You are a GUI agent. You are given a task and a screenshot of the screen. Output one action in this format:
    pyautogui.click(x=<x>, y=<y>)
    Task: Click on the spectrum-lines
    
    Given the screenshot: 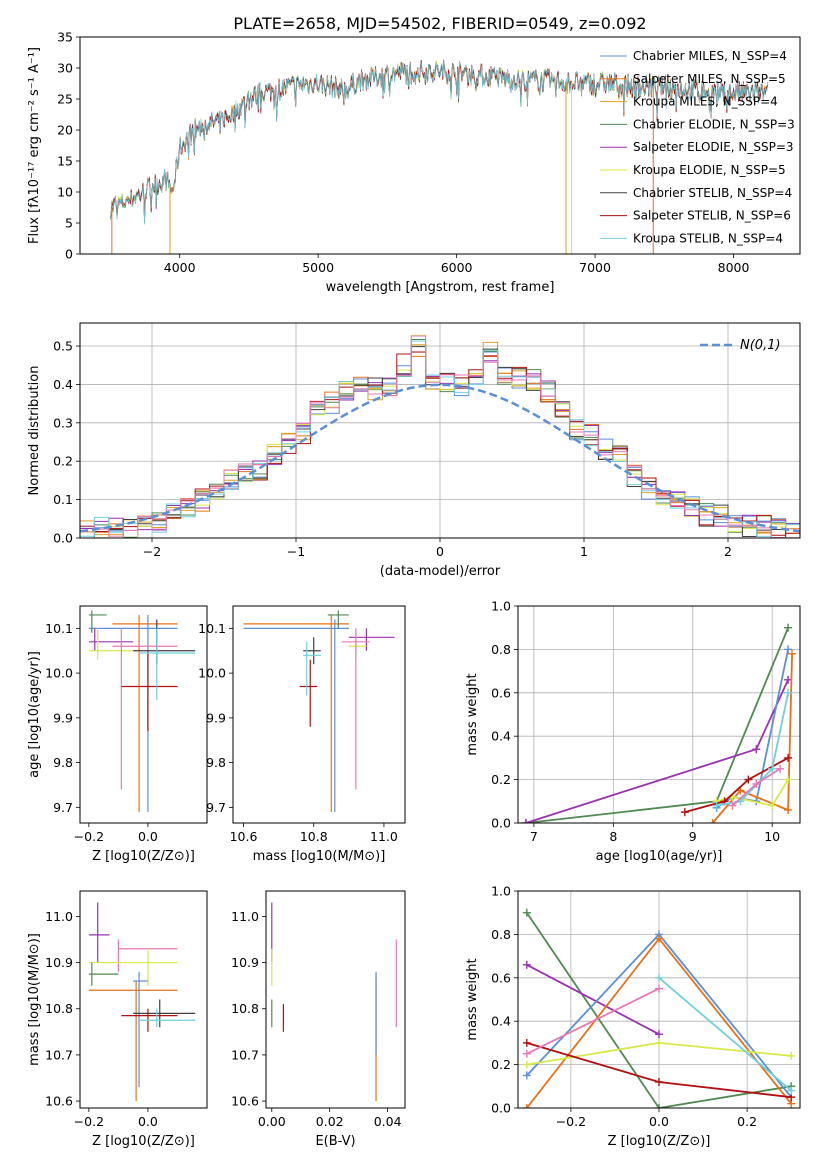 What is the action you would take?
    pyautogui.click(x=439, y=156)
    